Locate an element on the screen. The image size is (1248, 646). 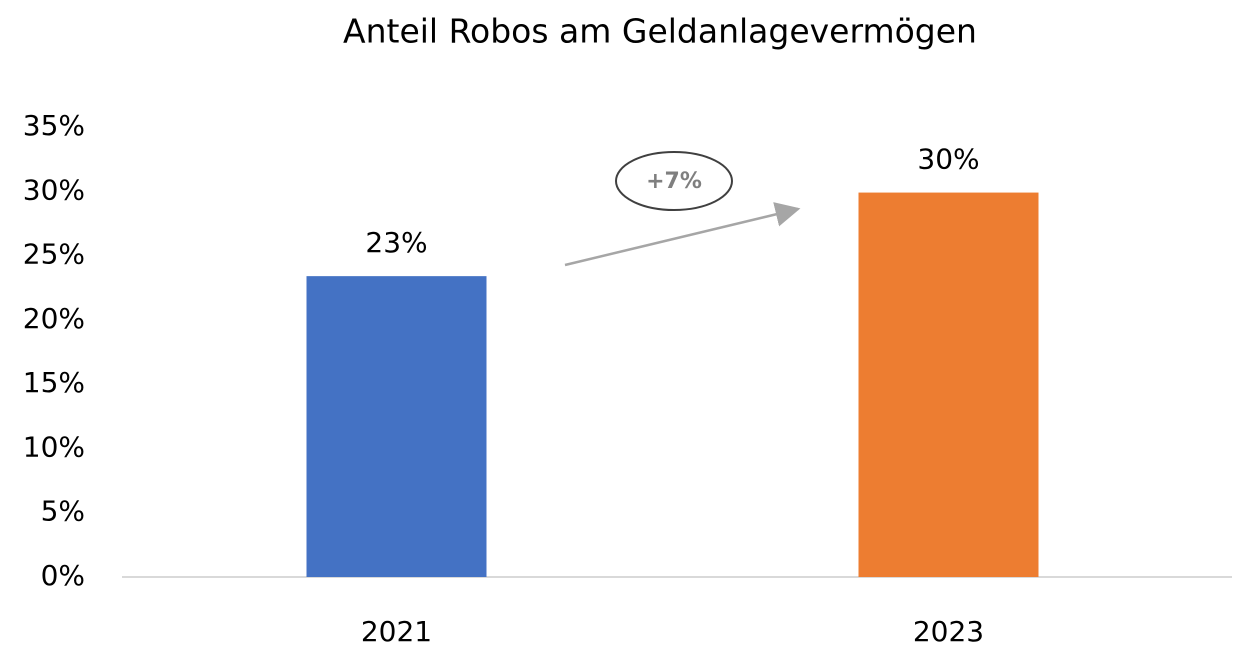
data-label: 23% is located at coordinates (396, 242).